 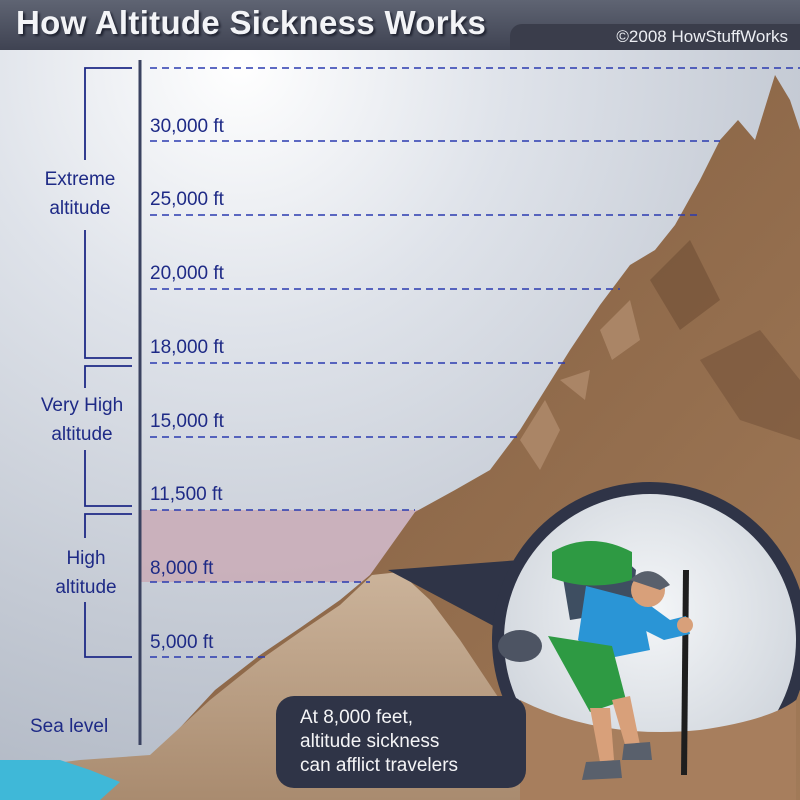 What do you see at coordinates (187, 126) in the screenshot?
I see `altitude-label-30000: 30,000 ft` at bounding box center [187, 126].